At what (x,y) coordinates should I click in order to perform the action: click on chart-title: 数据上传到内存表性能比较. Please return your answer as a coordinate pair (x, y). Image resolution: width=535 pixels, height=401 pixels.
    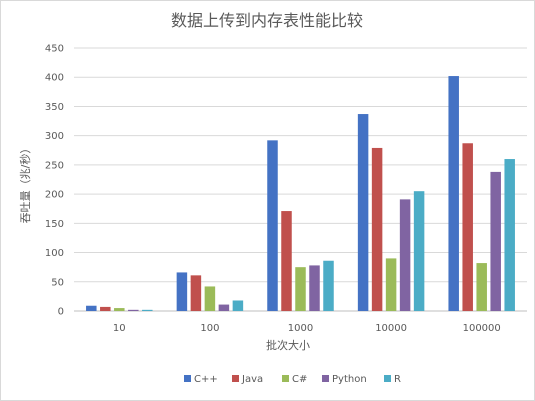
    Looking at the image, I should click on (267, 20).